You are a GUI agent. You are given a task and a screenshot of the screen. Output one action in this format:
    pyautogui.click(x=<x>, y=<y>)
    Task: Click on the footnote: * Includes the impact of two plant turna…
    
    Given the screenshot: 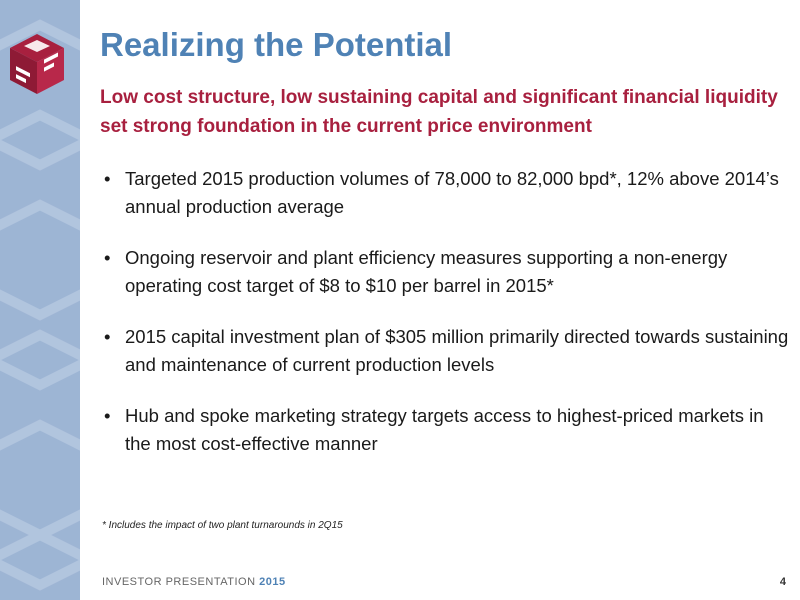 What is the action you would take?
    pyautogui.click(x=222, y=525)
    